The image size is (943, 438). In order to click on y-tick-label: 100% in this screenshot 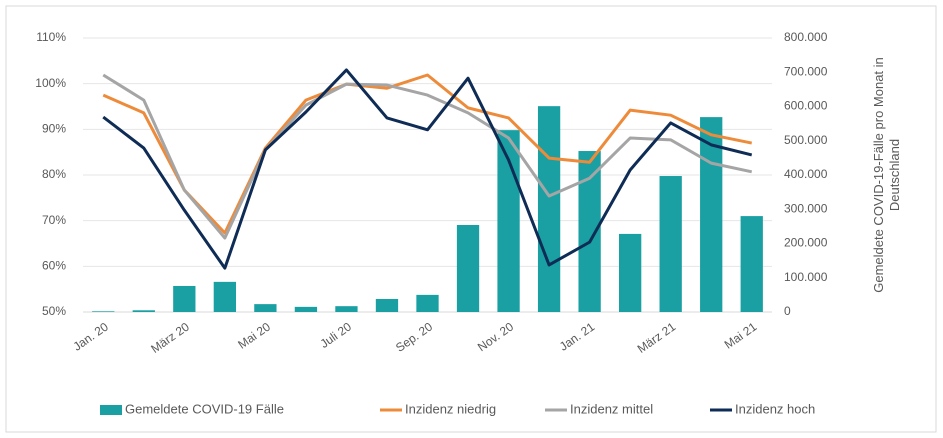, I will do `click(50, 83)`.